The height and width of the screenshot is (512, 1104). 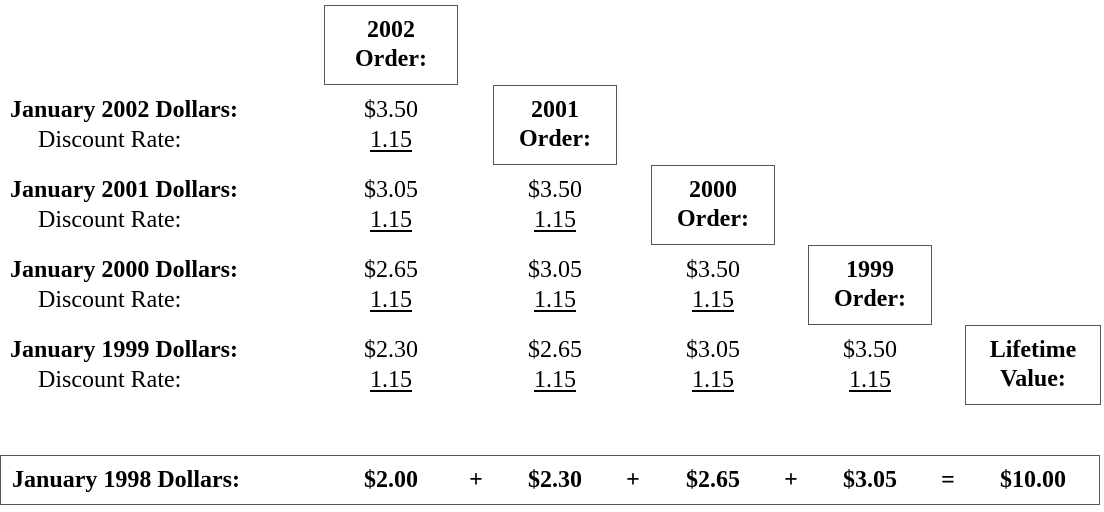 What do you see at coordinates (124, 270) in the screenshot?
I see `row-label: January 2000 Dollars:` at bounding box center [124, 270].